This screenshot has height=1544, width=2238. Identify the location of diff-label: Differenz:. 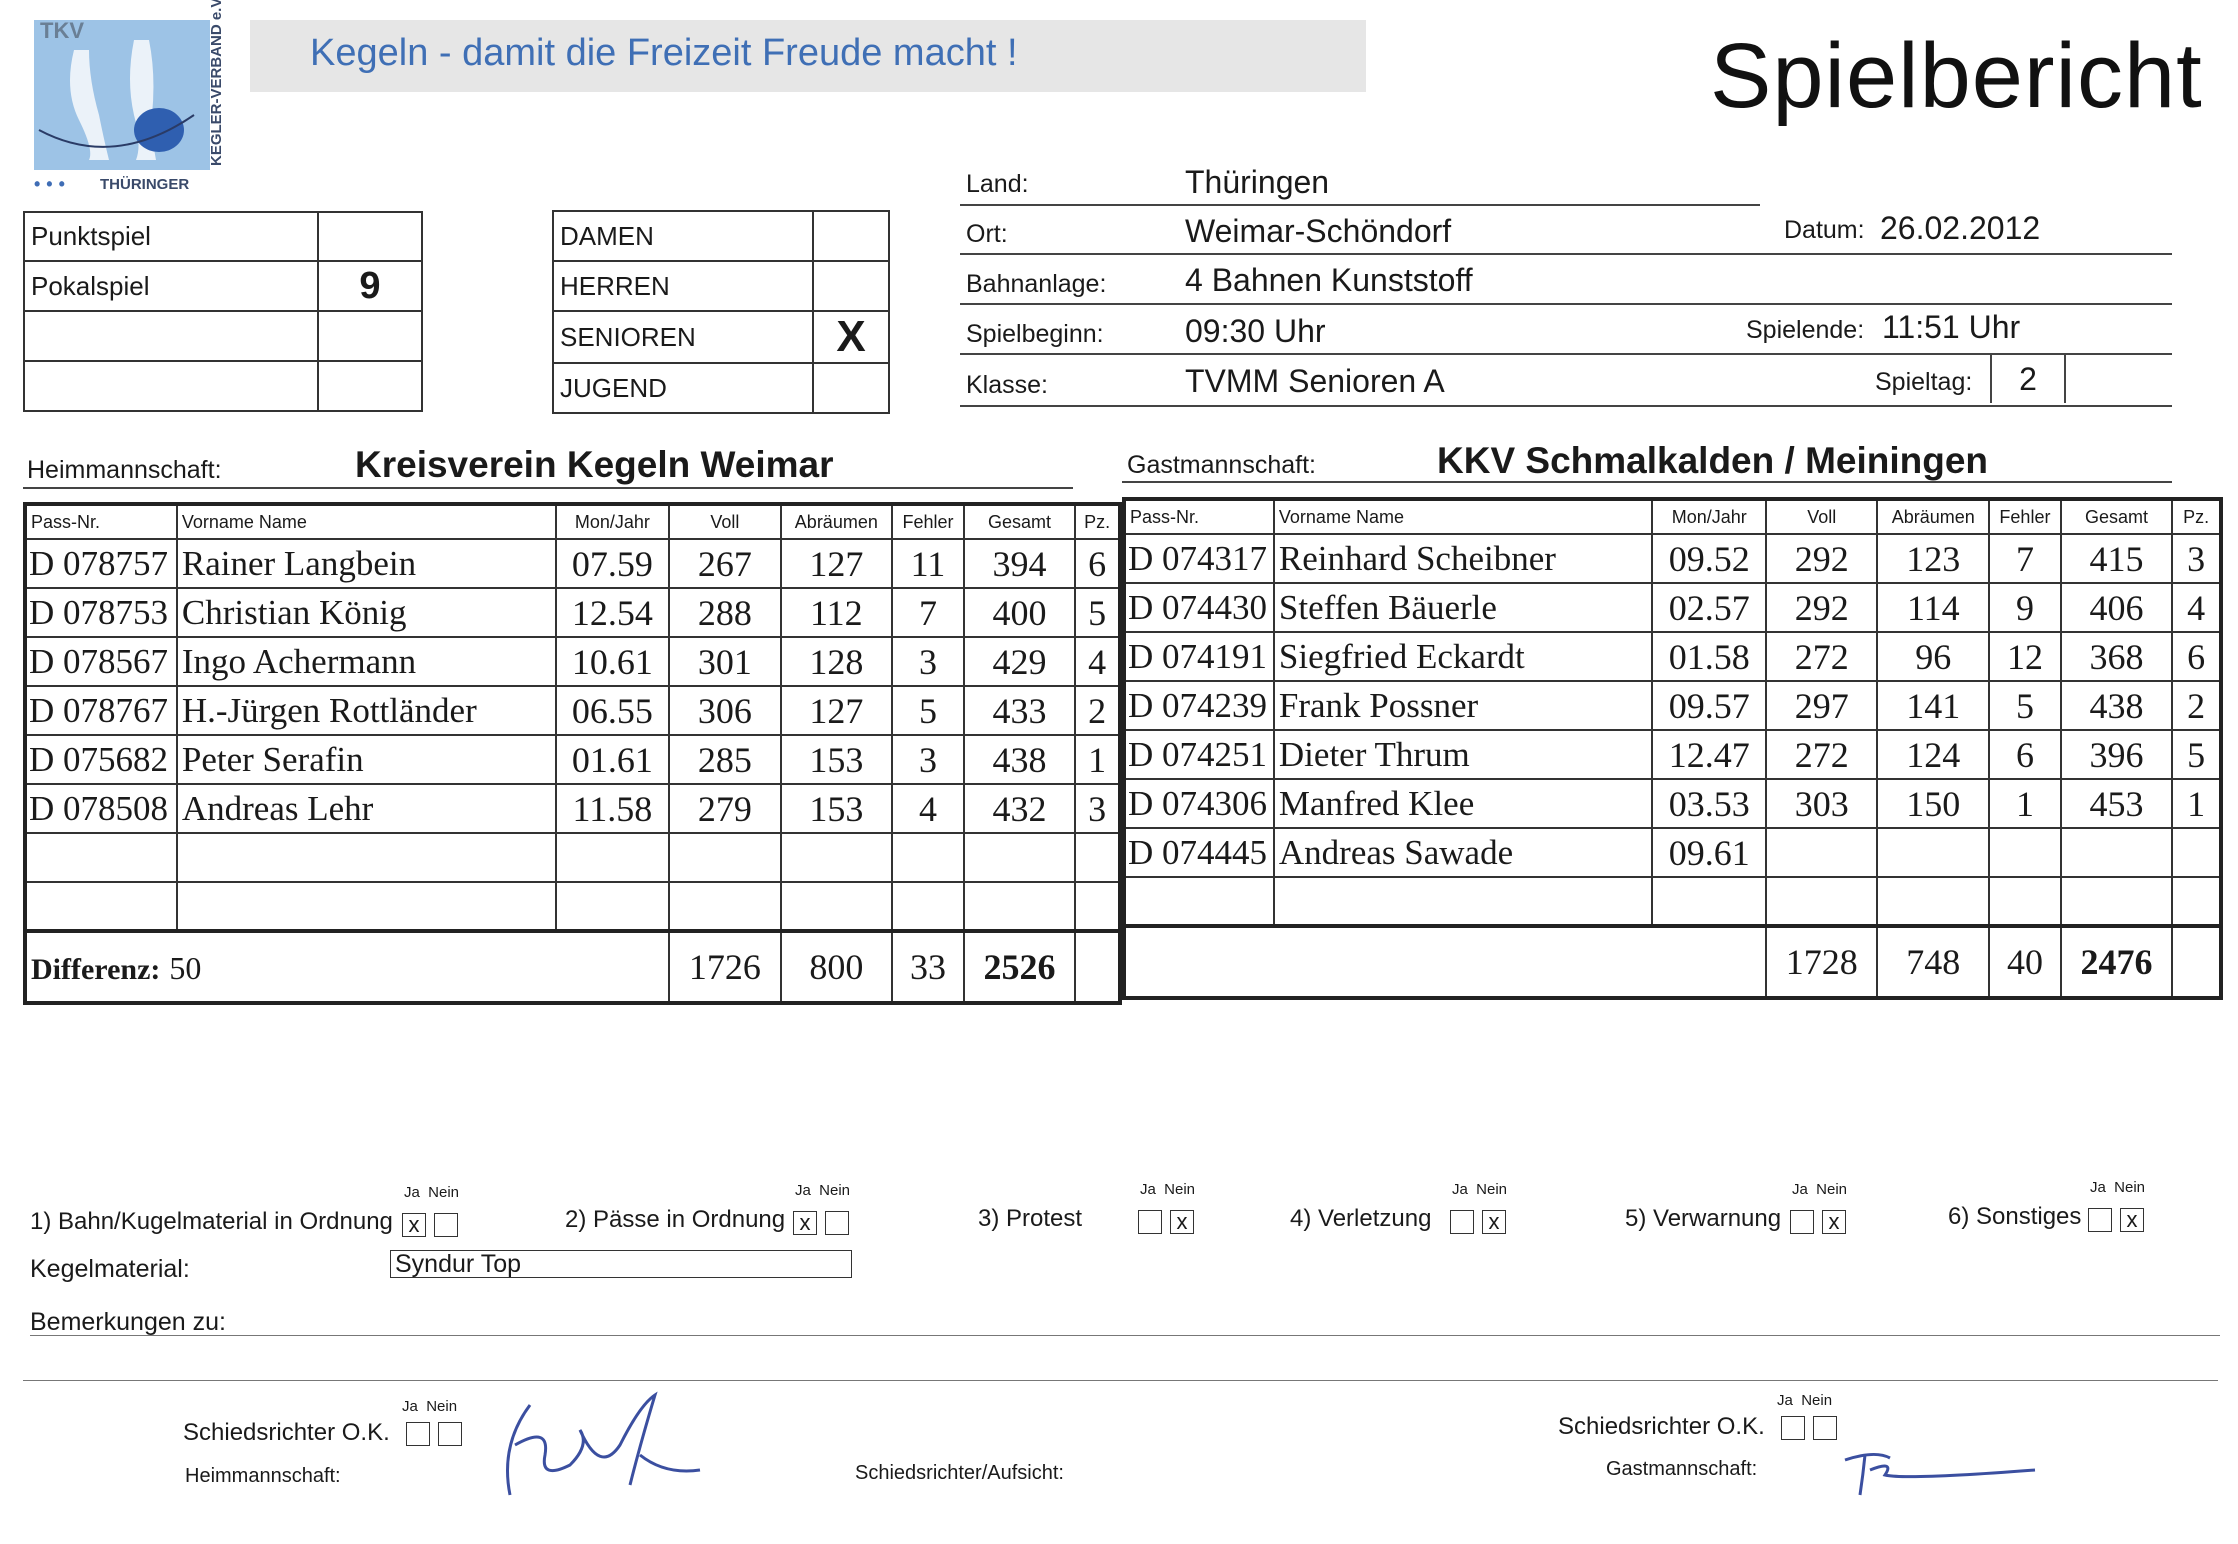
(96, 969).